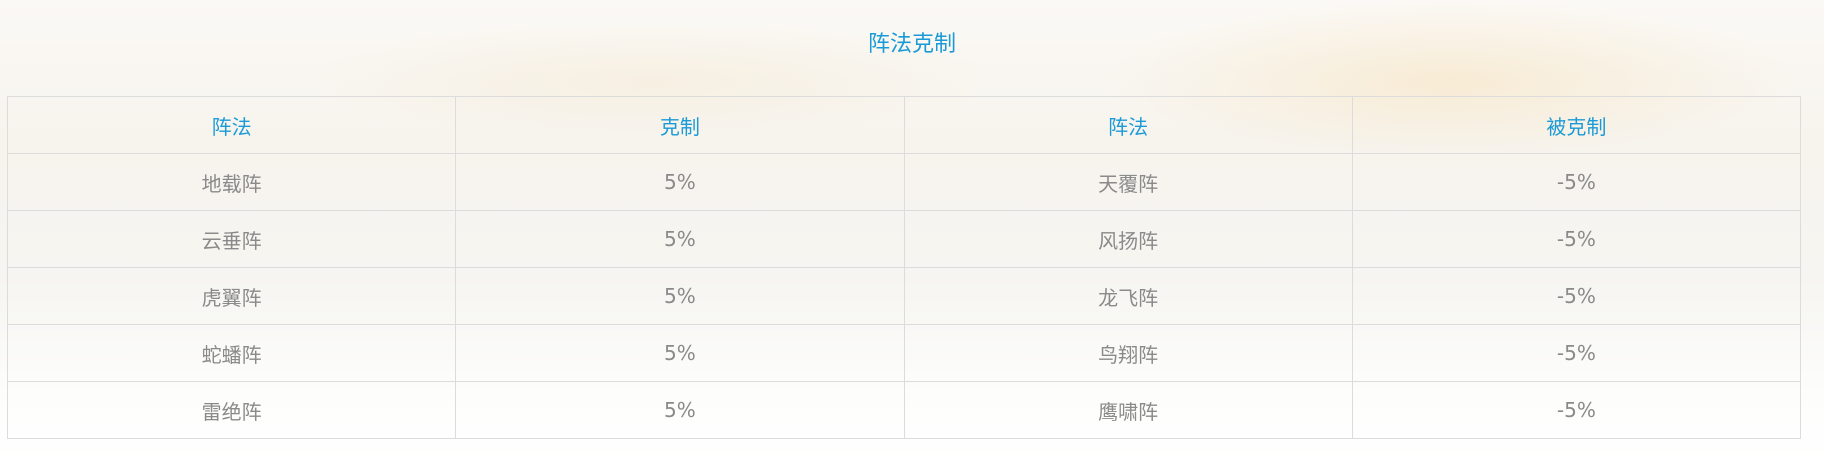 The height and width of the screenshot is (464, 1824). Describe the element at coordinates (231, 410) in the screenshot. I see `cell-formation: 雷绝阵` at that location.